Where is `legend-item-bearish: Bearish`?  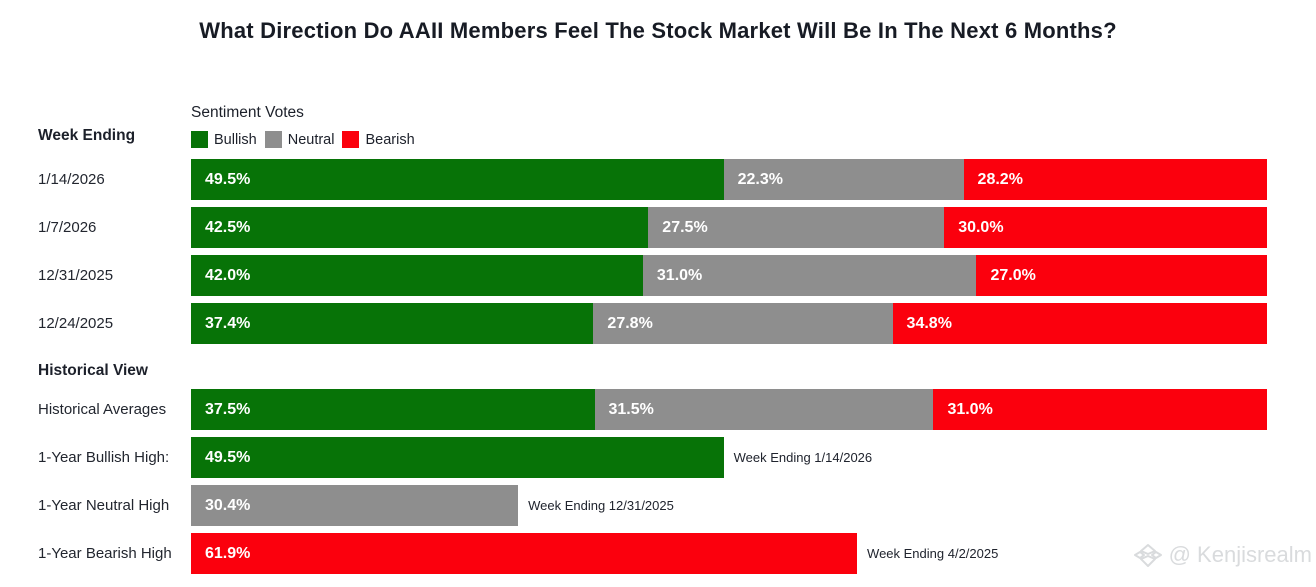 legend-item-bearish: Bearish is located at coordinates (378, 139).